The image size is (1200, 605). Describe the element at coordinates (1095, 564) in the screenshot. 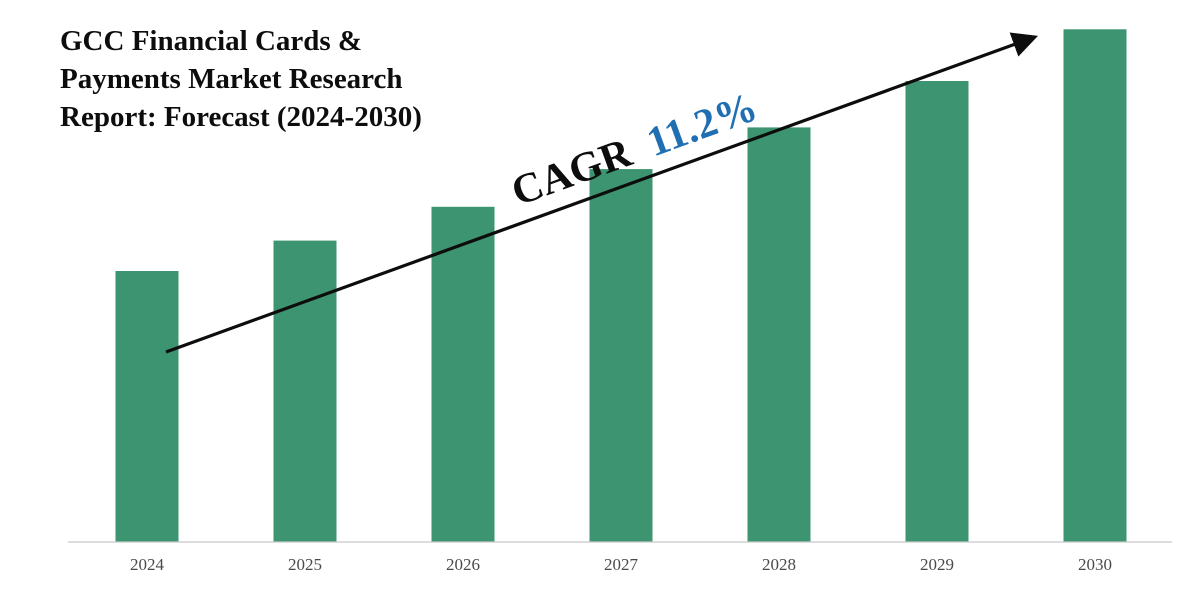

I see `x-tick-label: 2030` at that location.